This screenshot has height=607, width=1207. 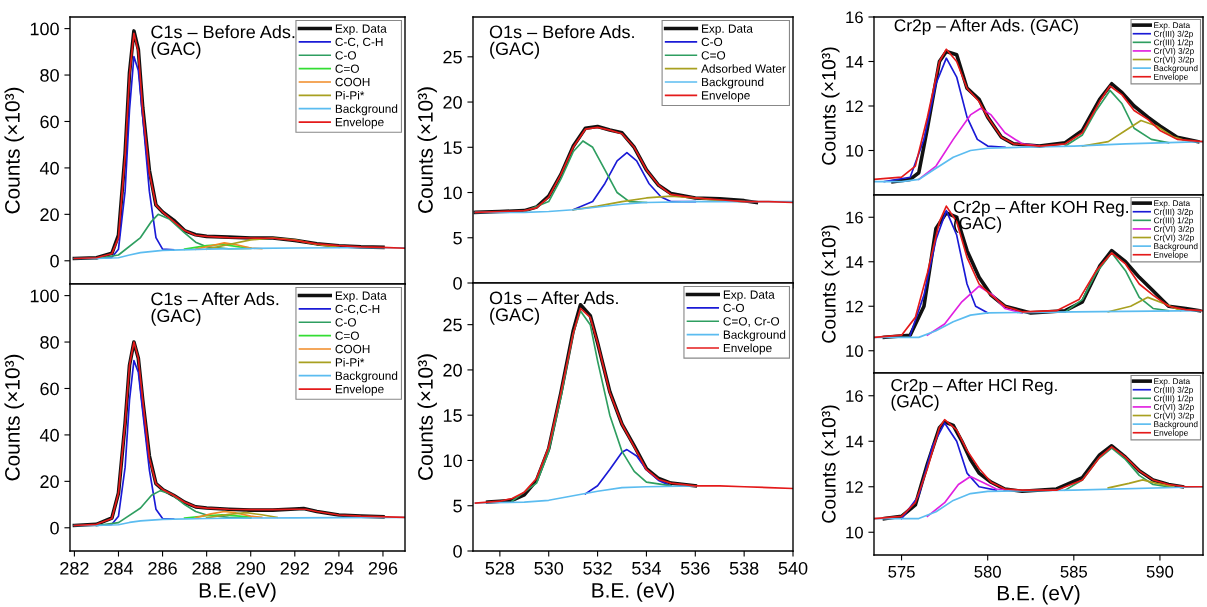 What do you see at coordinates (251, 568) in the screenshot?
I see `x-tick-label: 290` at bounding box center [251, 568].